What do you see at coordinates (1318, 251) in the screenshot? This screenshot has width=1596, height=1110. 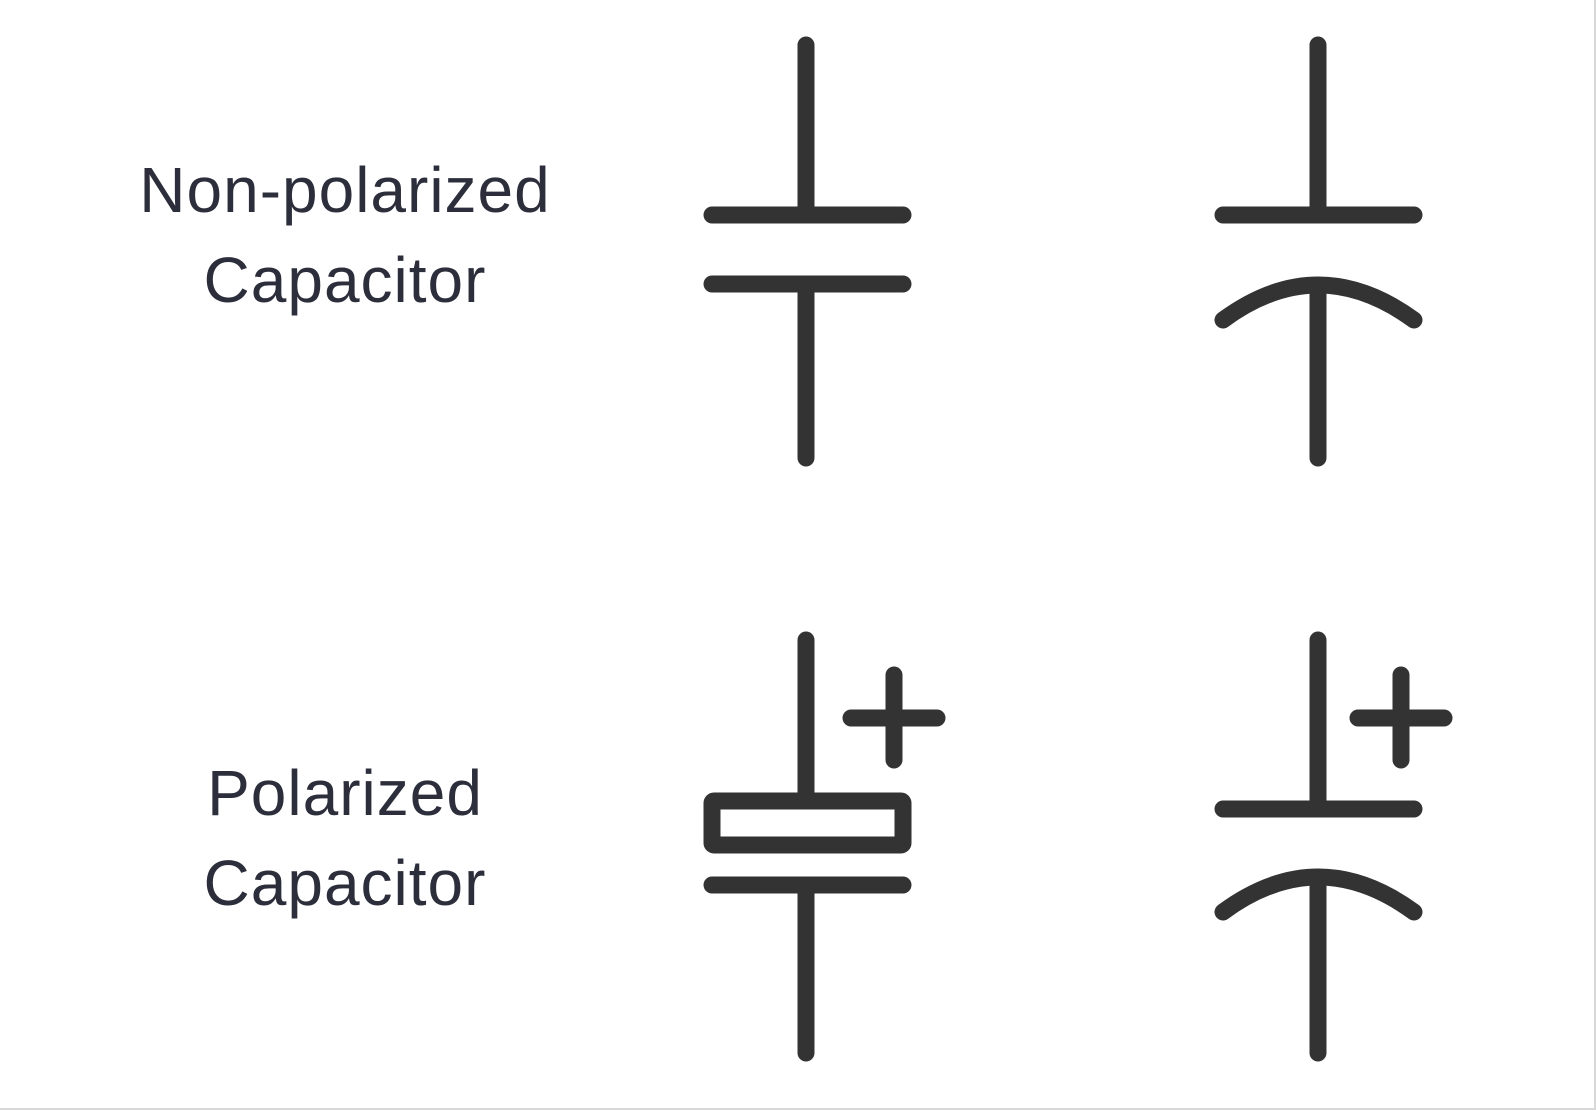 I see `nonpolarized-curved-plate-symbol` at bounding box center [1318, 251].